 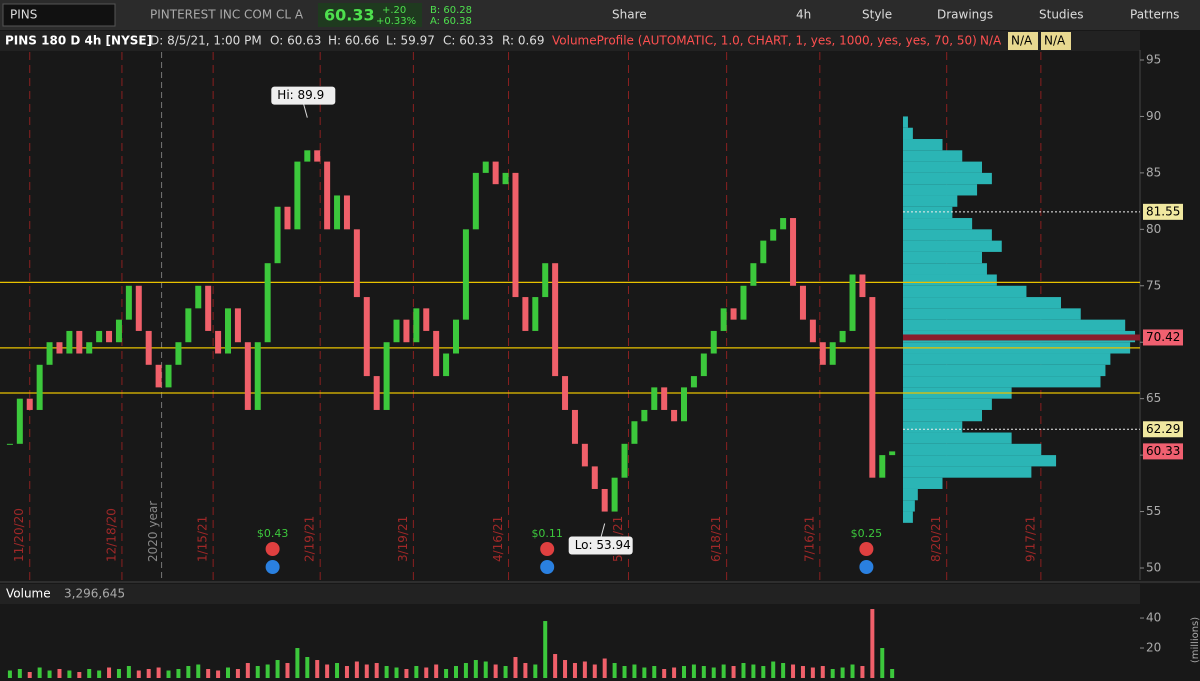 I want to click on ask: A: 60.38, so click(x=451, y=21).